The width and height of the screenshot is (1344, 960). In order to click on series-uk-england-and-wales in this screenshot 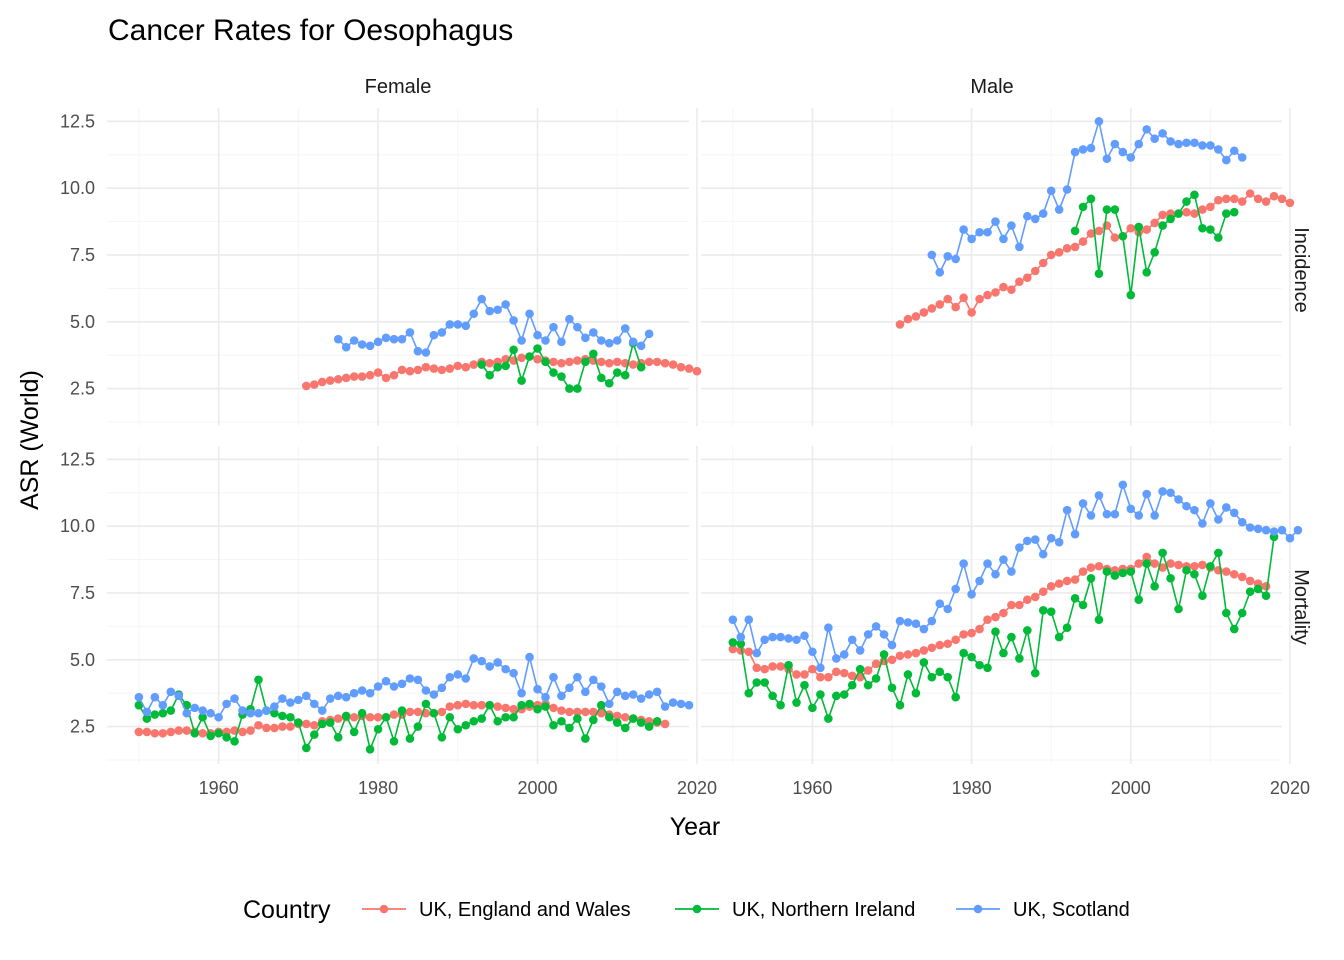, I will do `click(1095, 259)`.